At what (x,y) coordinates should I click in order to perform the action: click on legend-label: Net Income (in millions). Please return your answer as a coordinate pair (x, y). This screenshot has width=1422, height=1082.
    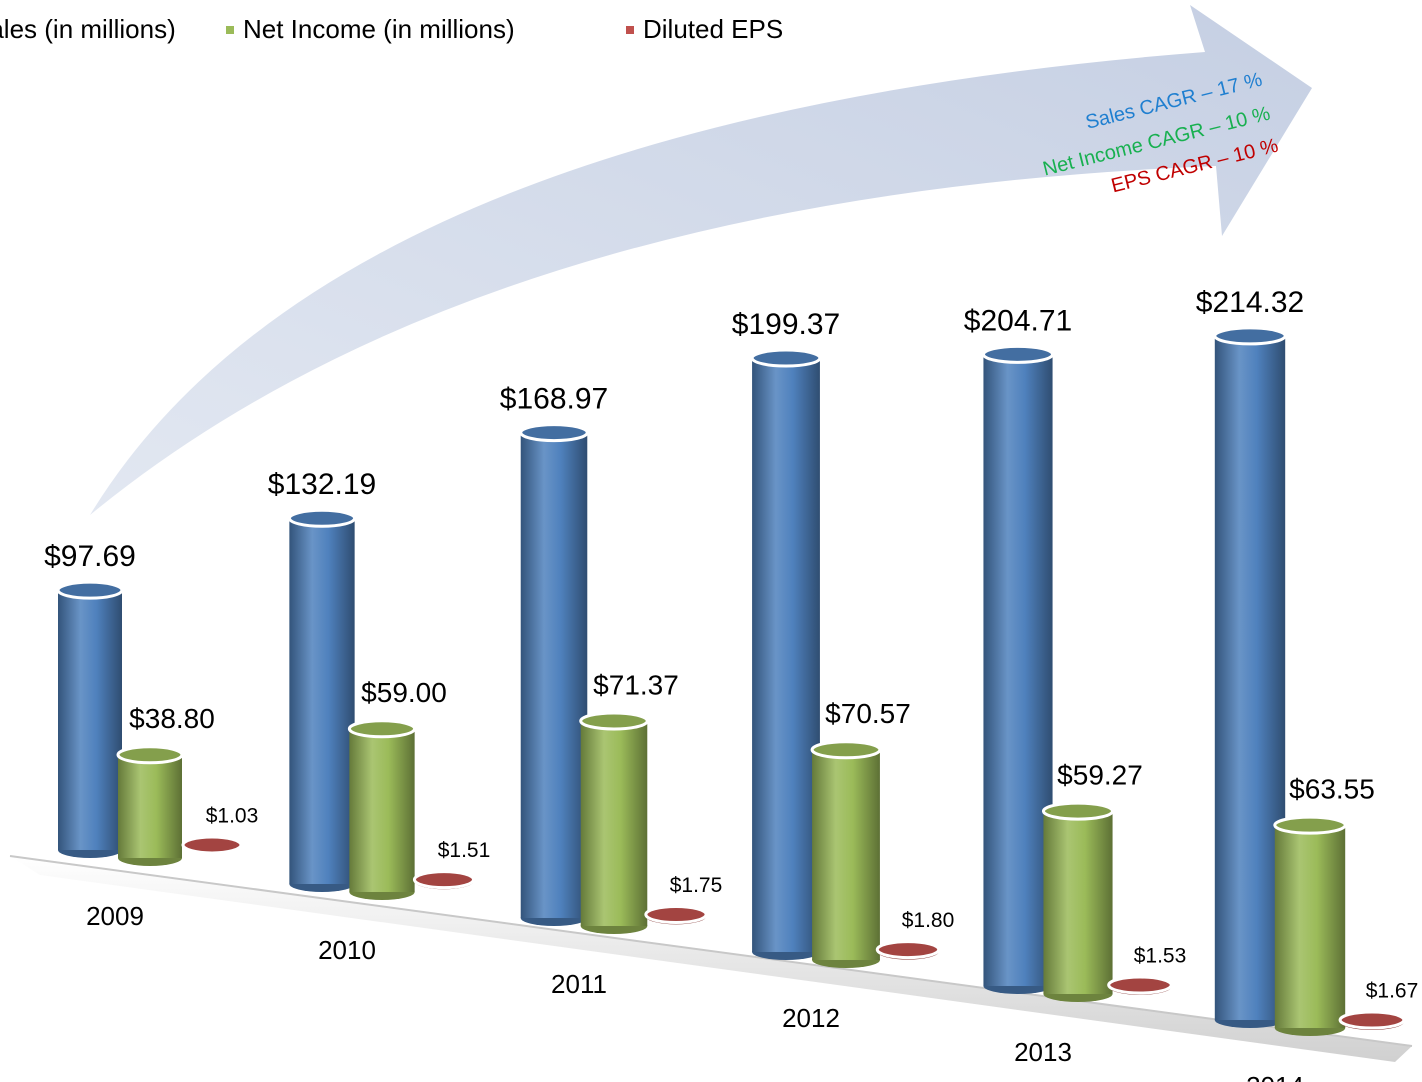
    Looking at the image, I should click on (379, 29).